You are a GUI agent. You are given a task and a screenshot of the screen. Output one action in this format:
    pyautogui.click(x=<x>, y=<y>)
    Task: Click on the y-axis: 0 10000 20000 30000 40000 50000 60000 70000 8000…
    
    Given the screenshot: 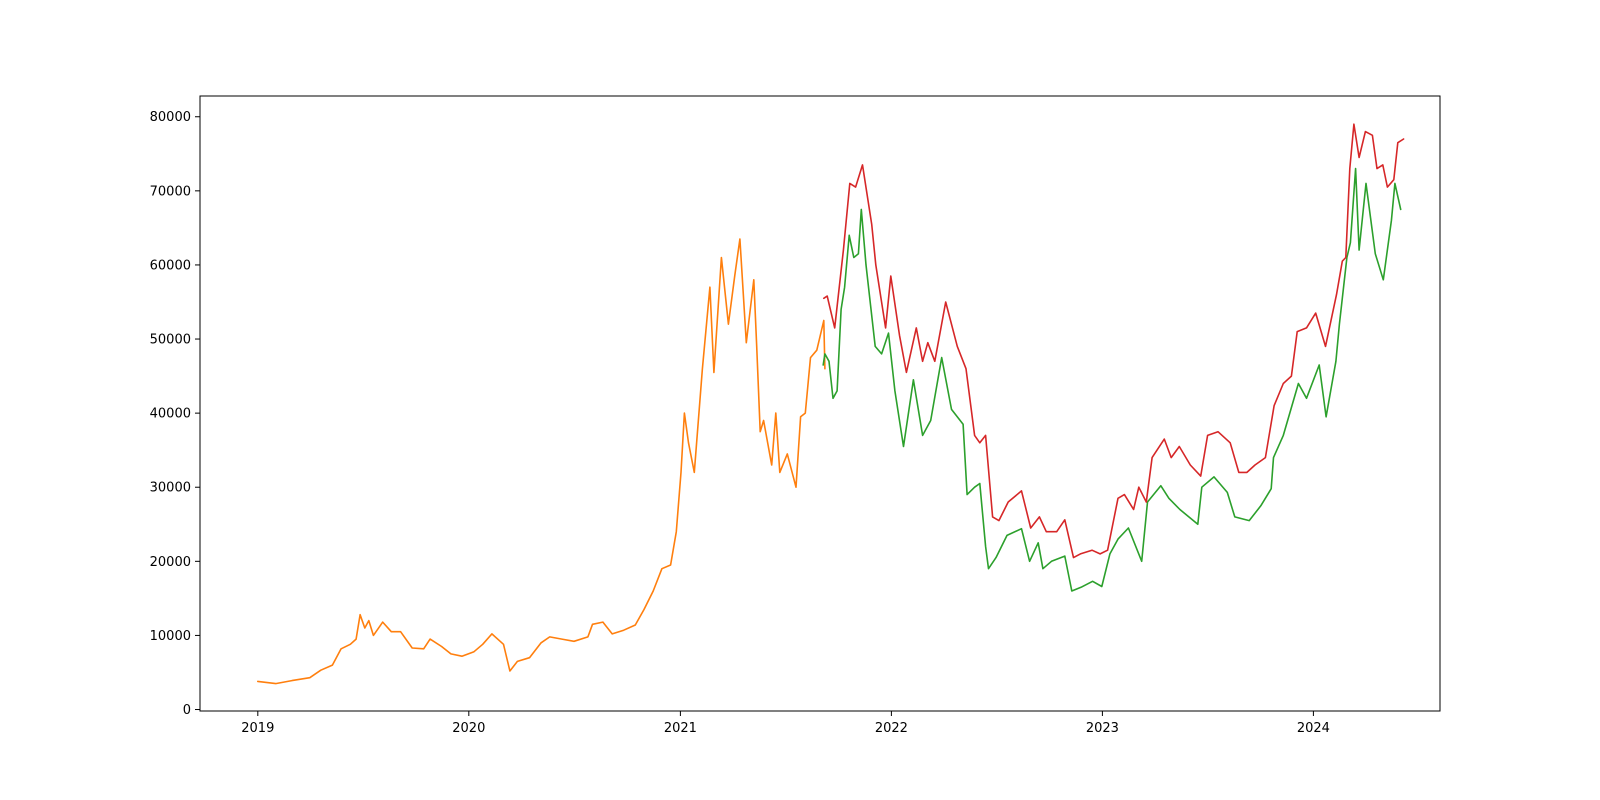 What is the action you would take?
    pyautogui.click(x=175, y=414)
    